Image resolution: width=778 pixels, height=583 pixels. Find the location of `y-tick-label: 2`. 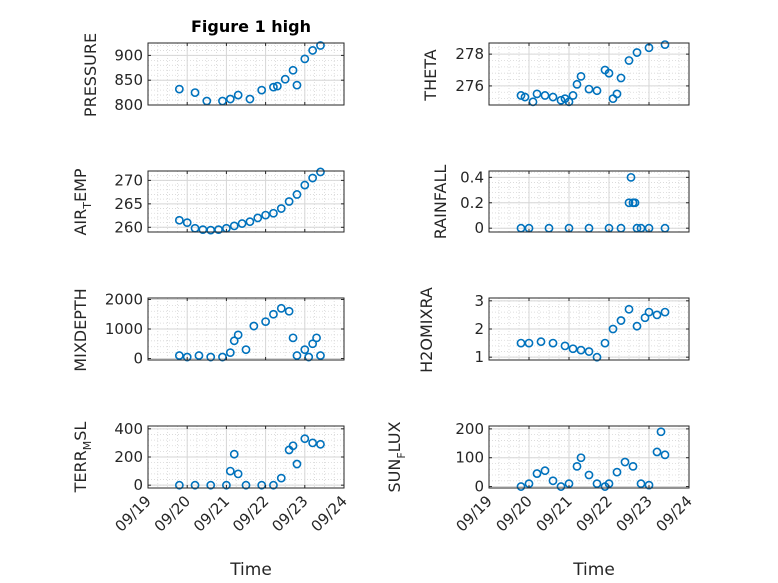

y-tick-label: 2 is located at coordinates (479, 329).